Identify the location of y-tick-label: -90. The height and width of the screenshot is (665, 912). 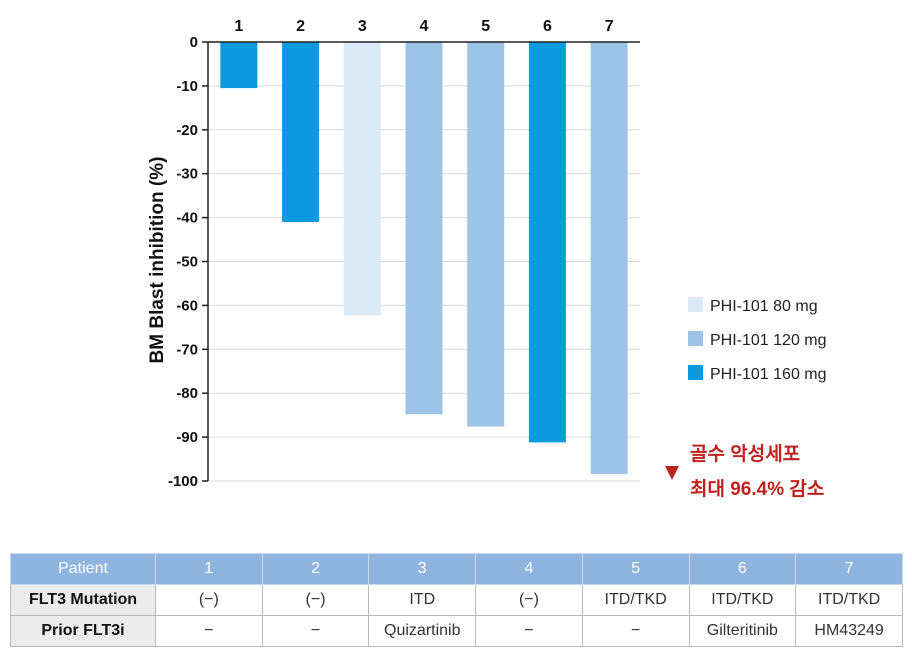
(187, 437).